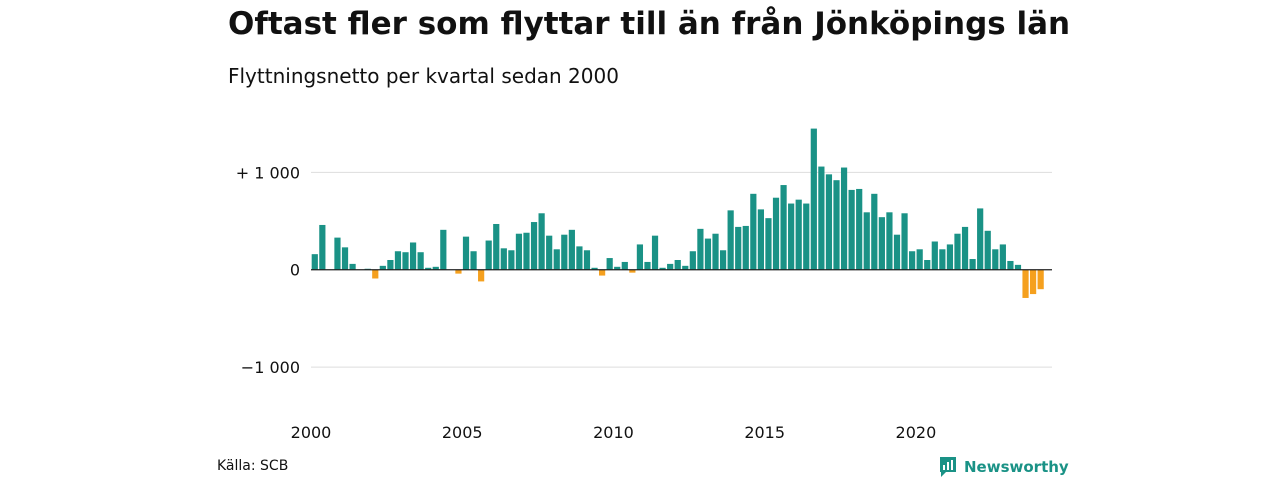  Describe the element at coordinates (916, 432) in the screenshot. I see `x-tick-label: 2020` at that location.